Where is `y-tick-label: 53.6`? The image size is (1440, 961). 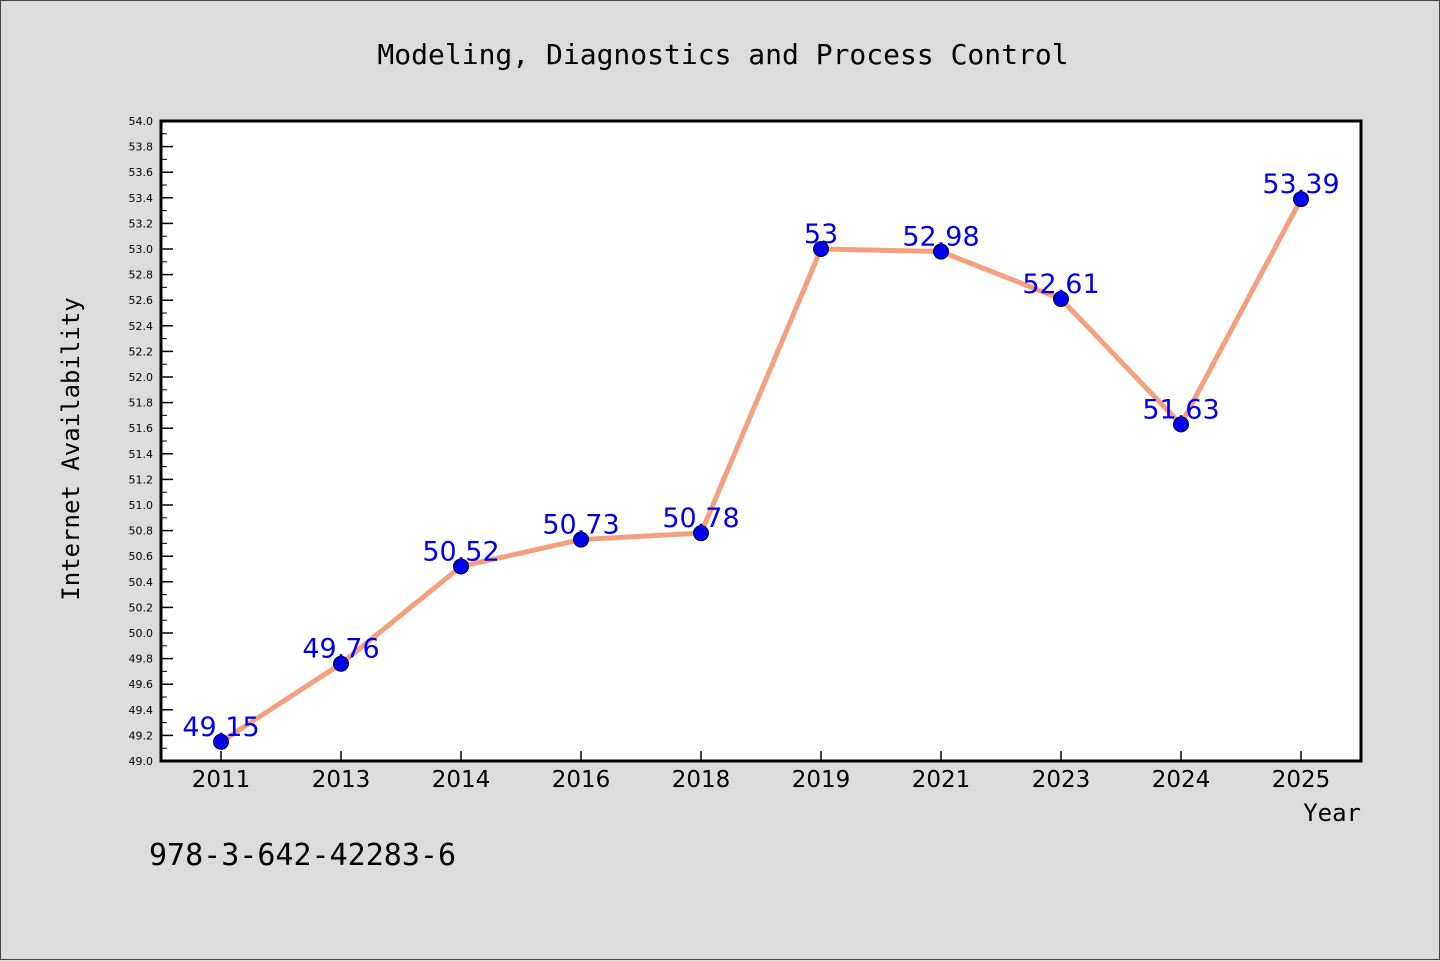 y-tick-label: 53.6 is located at coordinates (141, 172).